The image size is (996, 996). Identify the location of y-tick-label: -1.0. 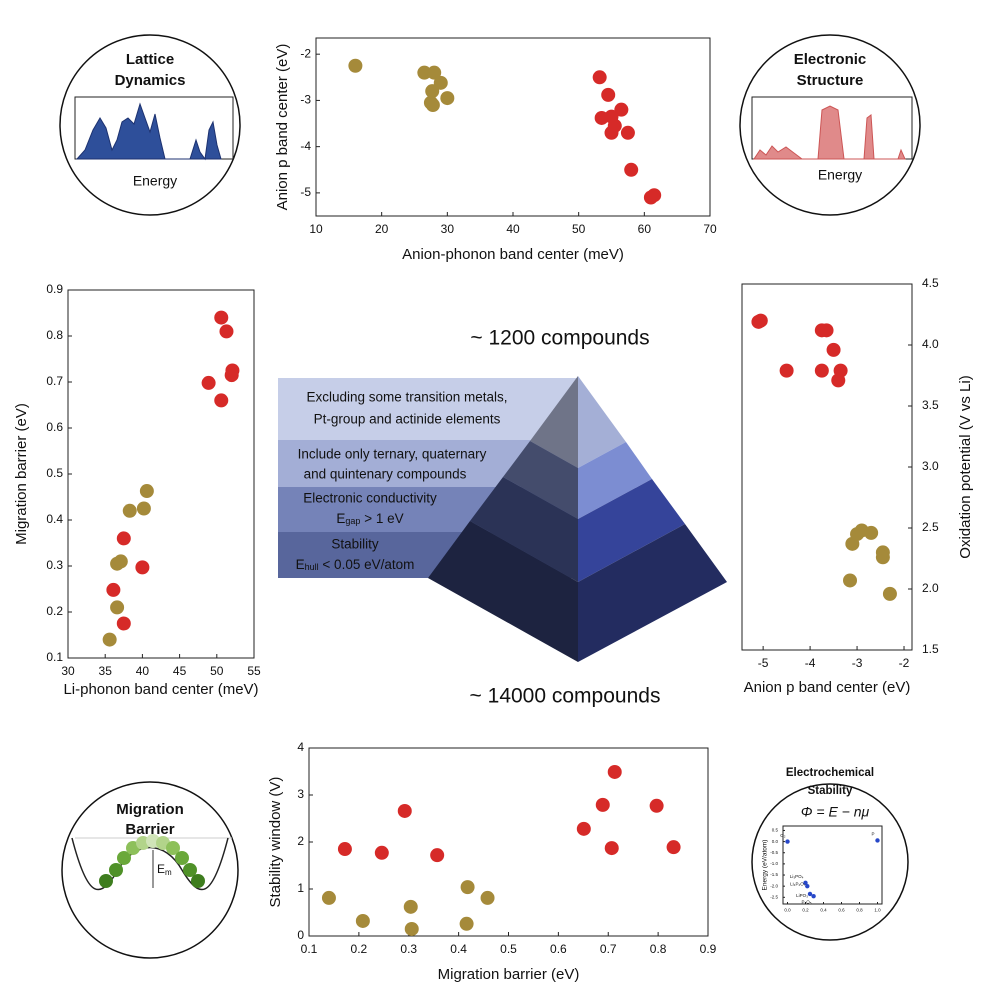
(774, 863).